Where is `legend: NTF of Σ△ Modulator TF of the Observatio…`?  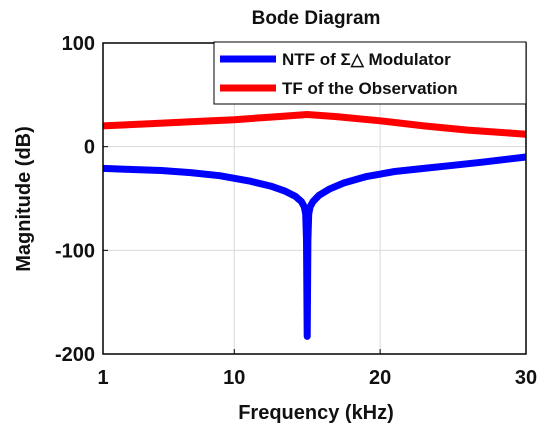
legend: NTF of Σ△ Modulator TF of the Observatio… is located at coordinates (370, 73).